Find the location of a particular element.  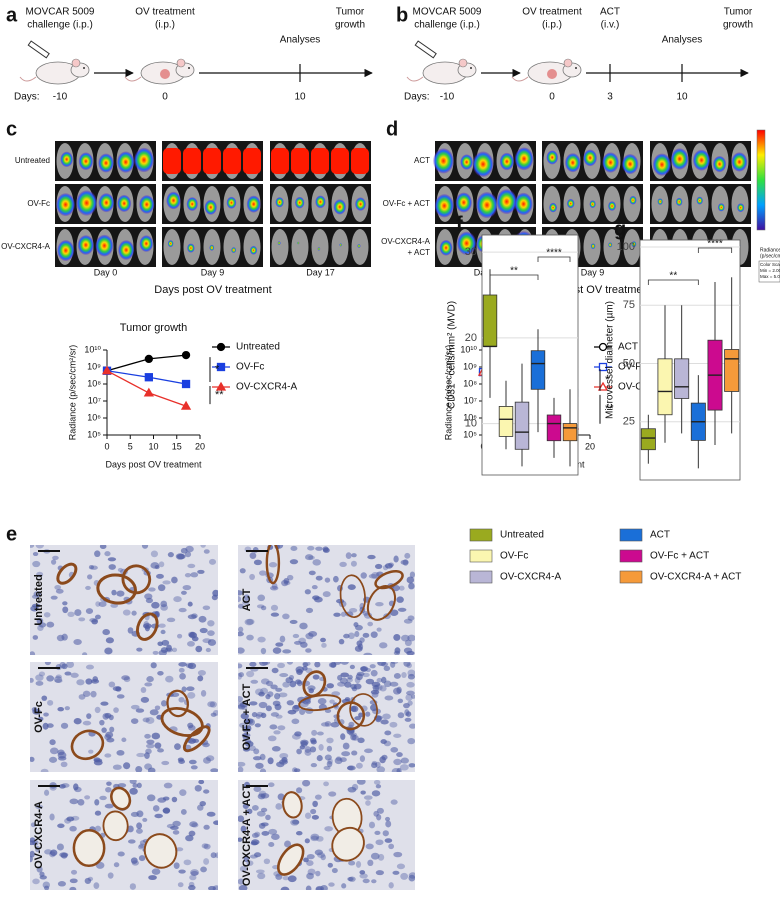

vessel is located at coordinates (147, 626).